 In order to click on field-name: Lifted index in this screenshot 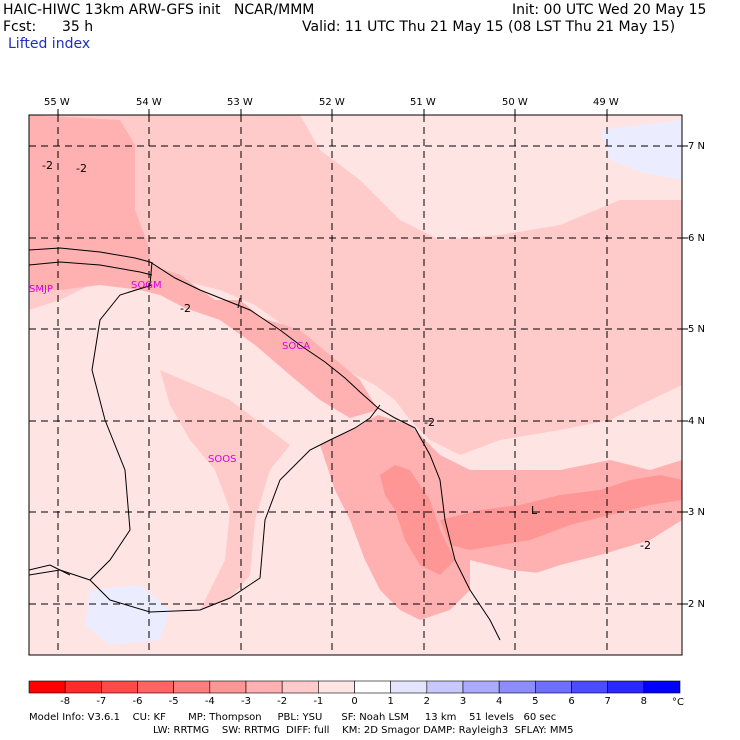, I will do `click(49, 44)`.